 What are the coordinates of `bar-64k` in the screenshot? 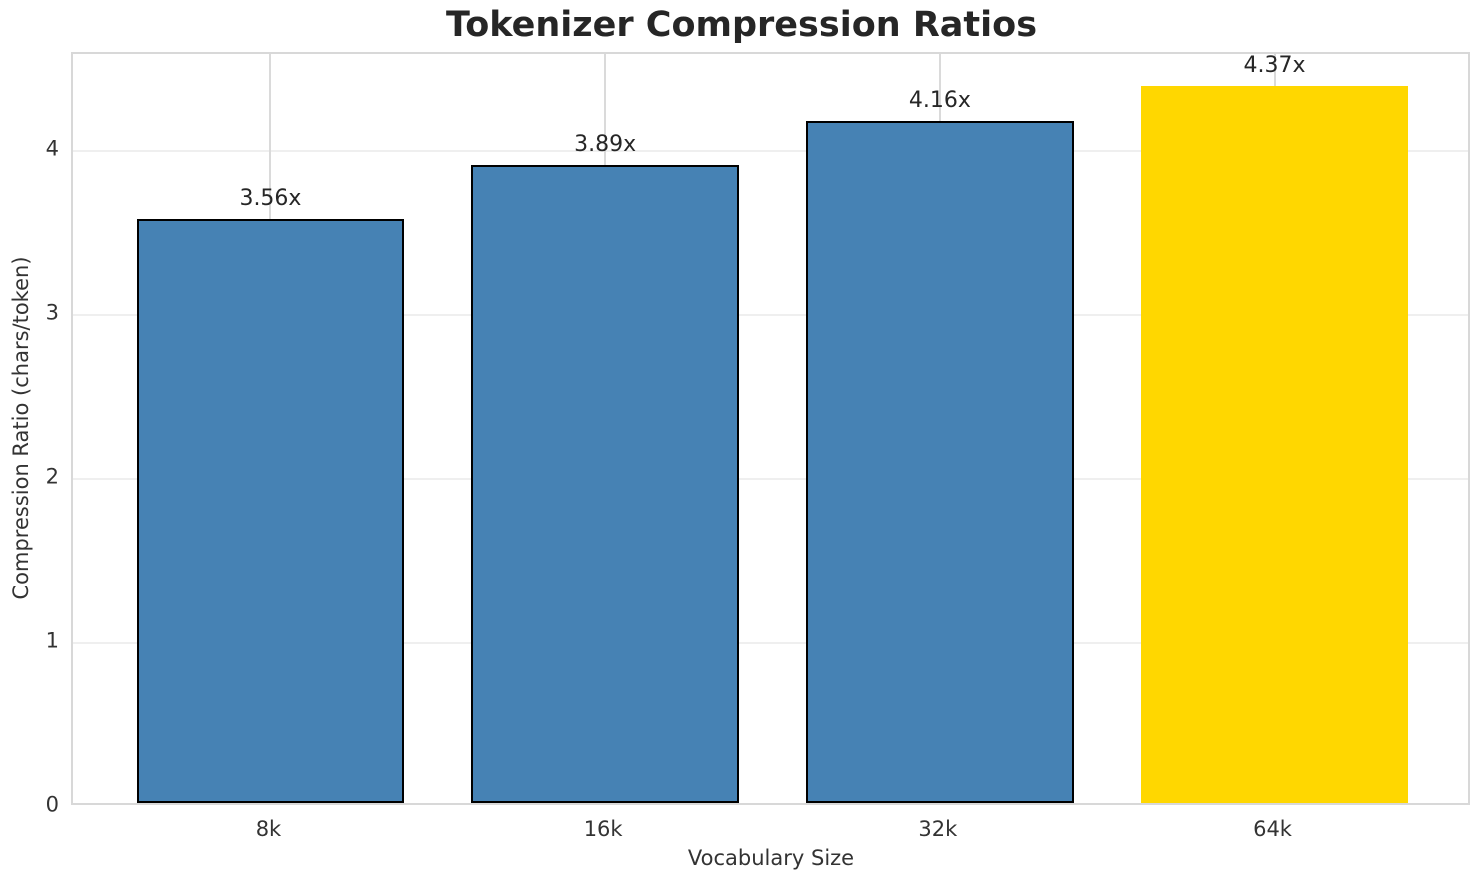 It's located at (1274, 444).